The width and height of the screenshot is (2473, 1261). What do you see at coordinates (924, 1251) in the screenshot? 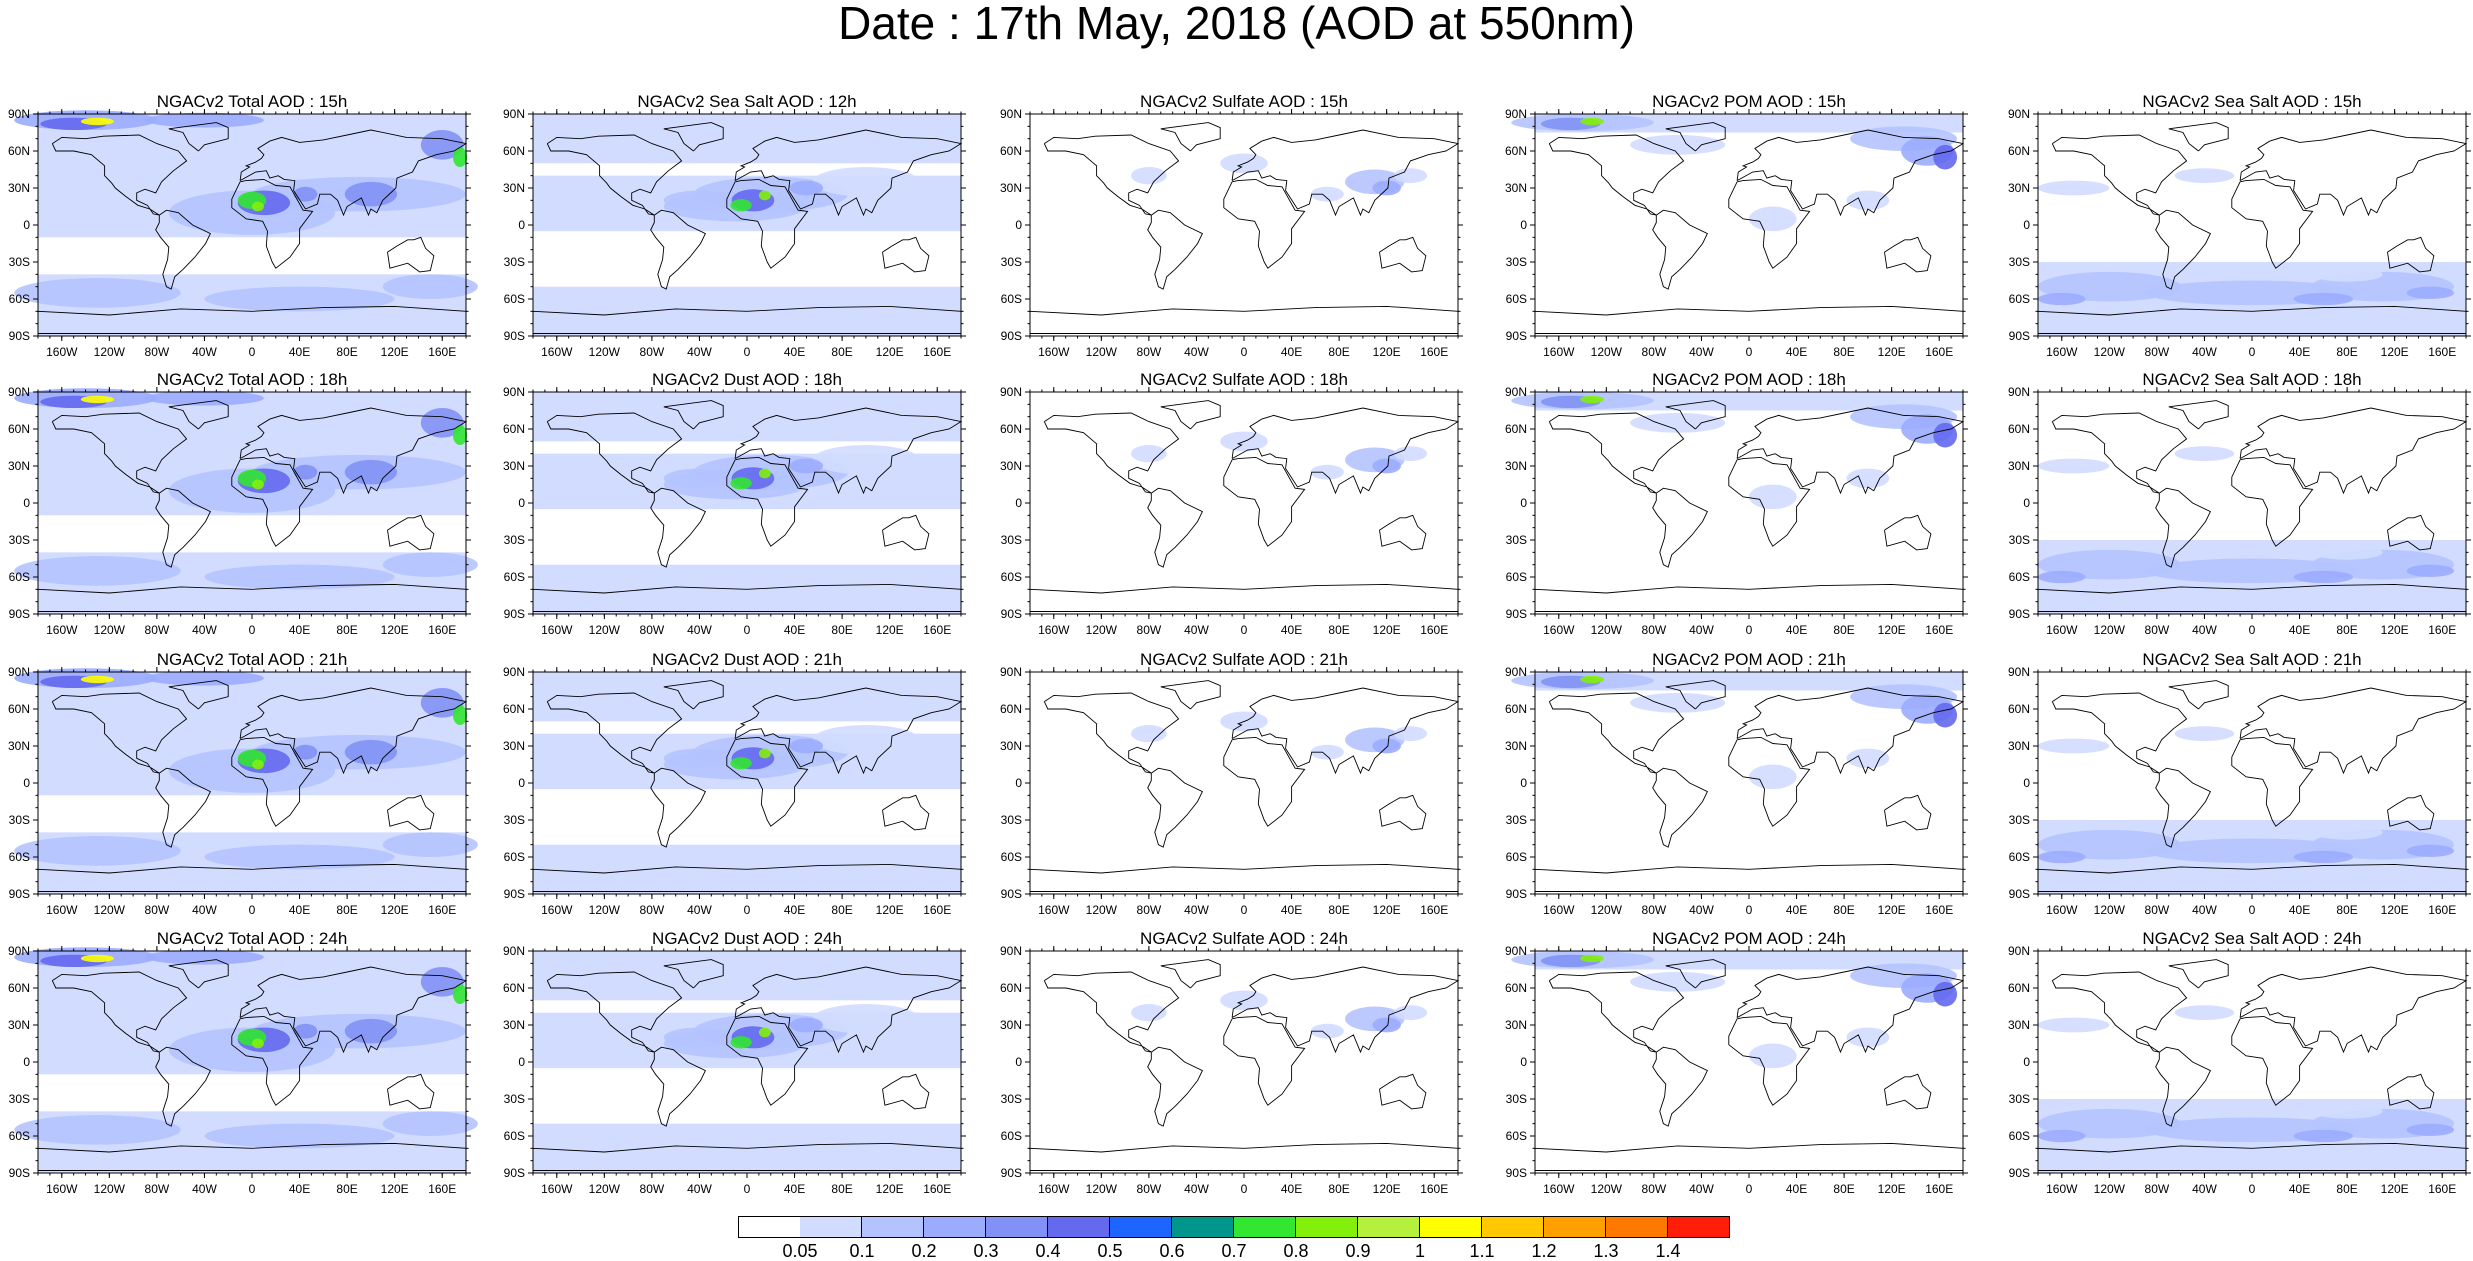
I see `colorbar-label: 0.2` at bounding box center [924, 1251].